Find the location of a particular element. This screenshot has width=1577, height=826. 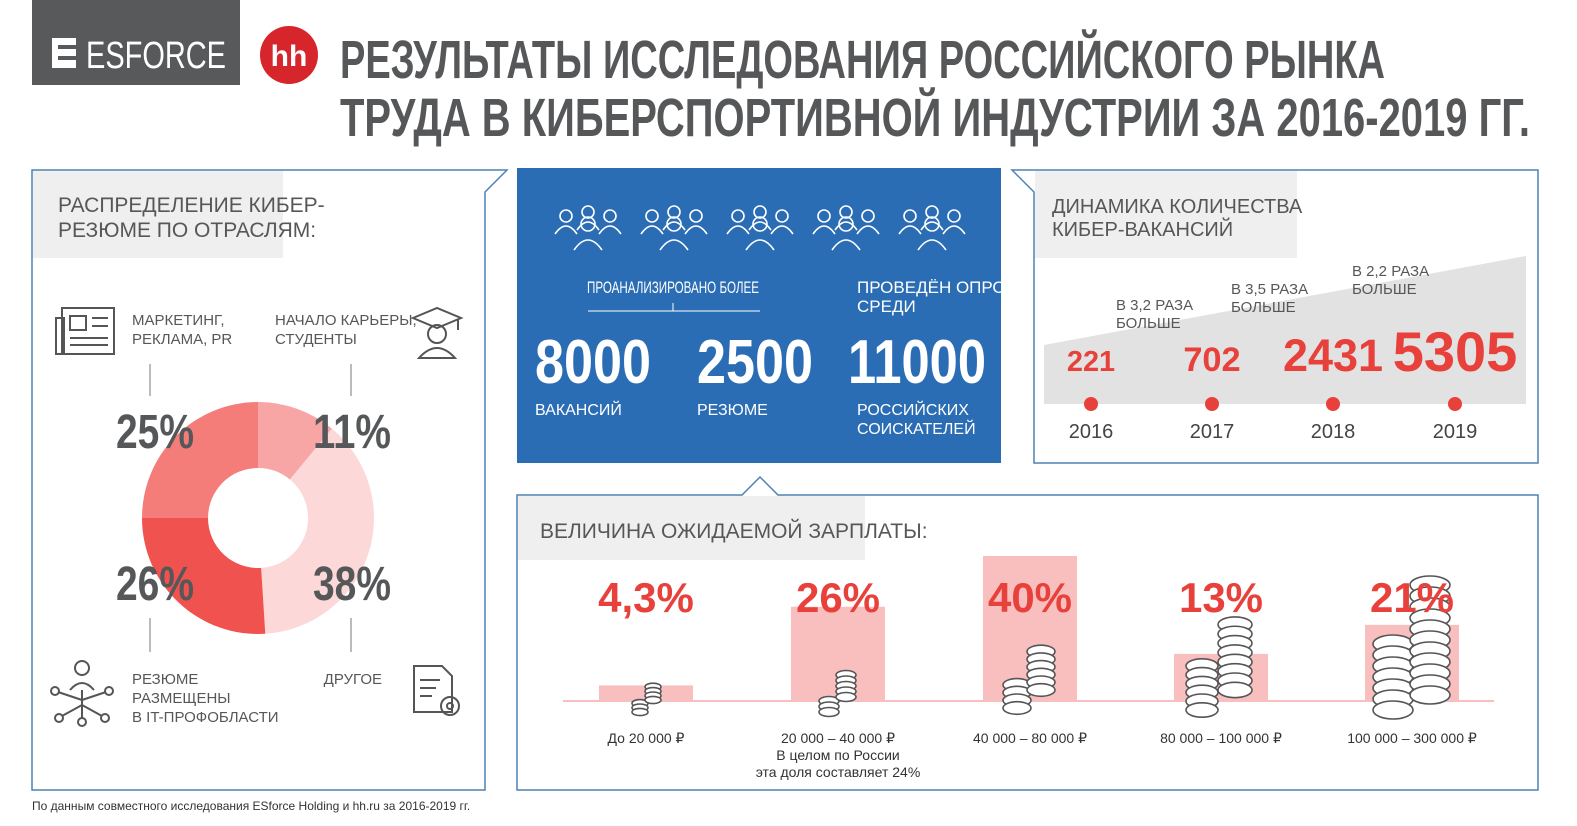

x-tick-label: 2018 is located at coordinates (1333, 432).